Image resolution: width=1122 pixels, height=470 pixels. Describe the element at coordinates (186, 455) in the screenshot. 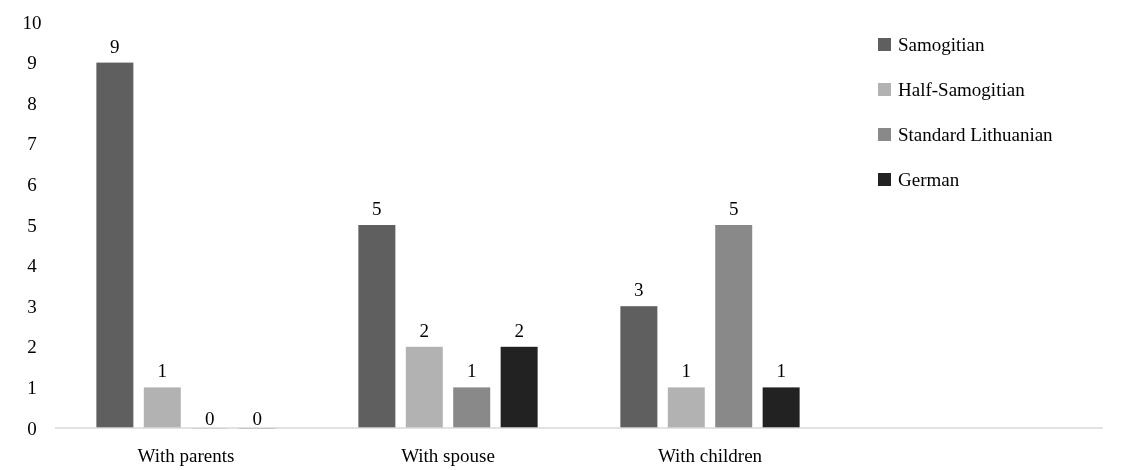

I see `x-tick-label: With parents` at that location.